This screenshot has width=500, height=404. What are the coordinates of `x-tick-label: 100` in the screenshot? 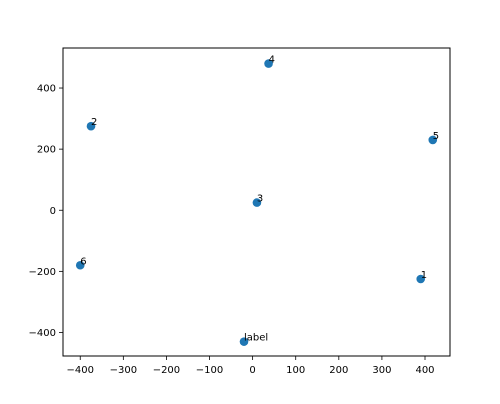 It's located at (295, 370).